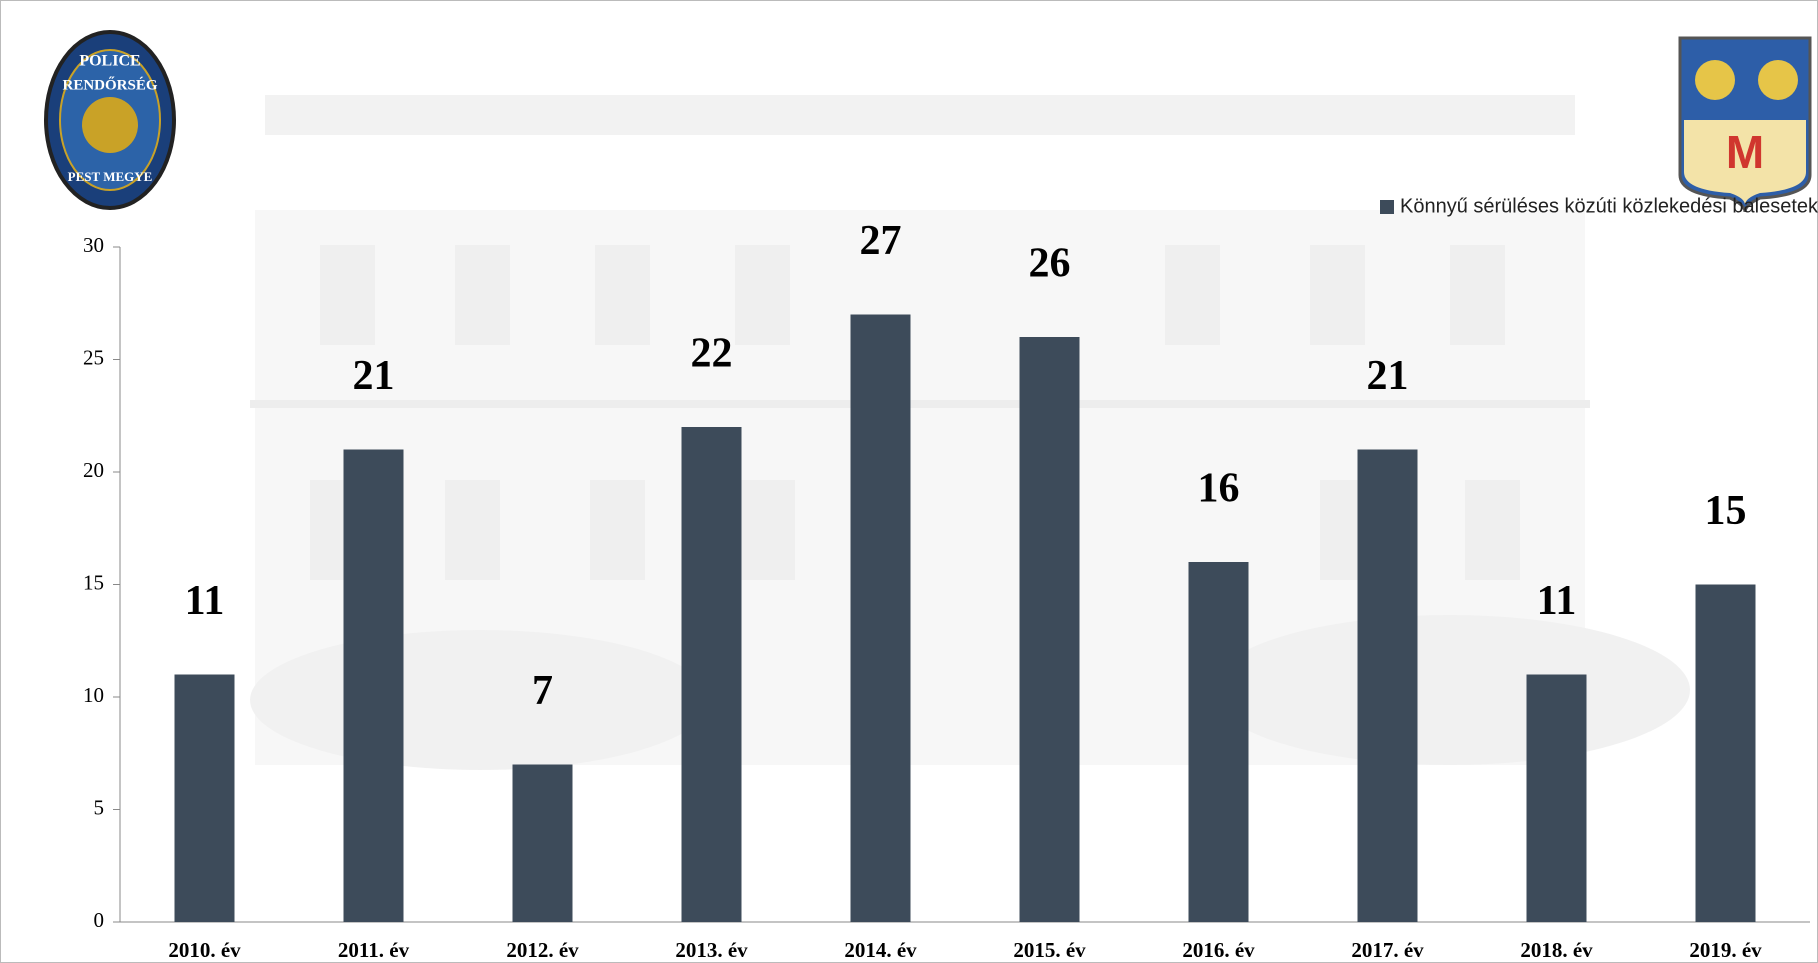 The width and height of the screenshot is (1818, 963). Describe the element at coordinates (1218, 950) in the screenshot. I see `x-tick-label: 2016. év` at that location.